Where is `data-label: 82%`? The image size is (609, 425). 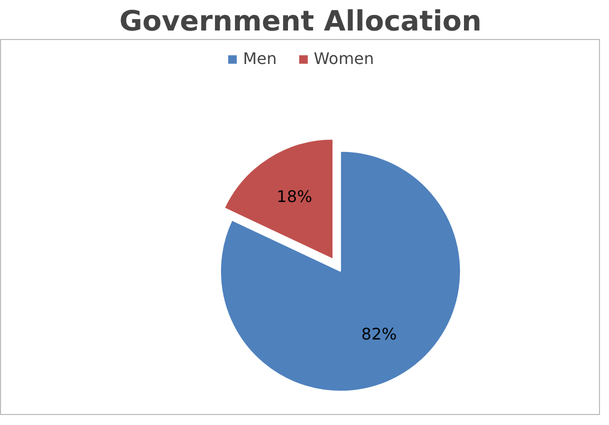 data-label: 82% is located at coordinates (379, 334).